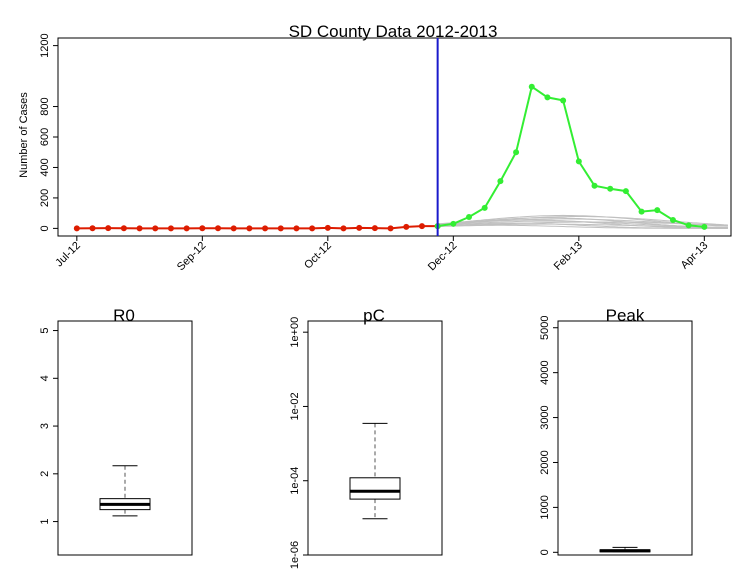 The image size is (750, 586). I want to click on x-tick-label: Apr-13, so click(695, 256).